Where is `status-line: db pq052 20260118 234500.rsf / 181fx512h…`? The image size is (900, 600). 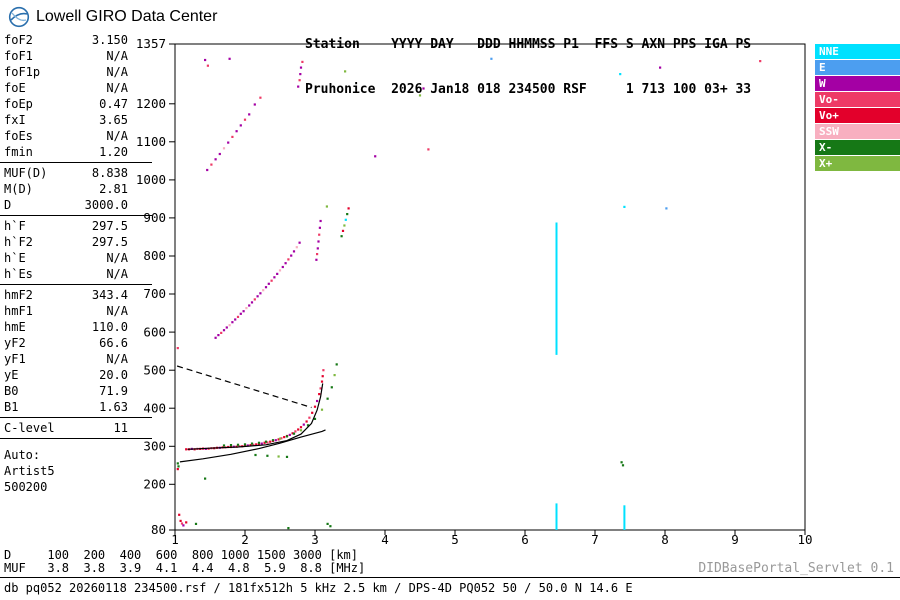
status-line: db pq052 20260118 234500.rsf / 181fx512h… is located at coordinates (318, 588).